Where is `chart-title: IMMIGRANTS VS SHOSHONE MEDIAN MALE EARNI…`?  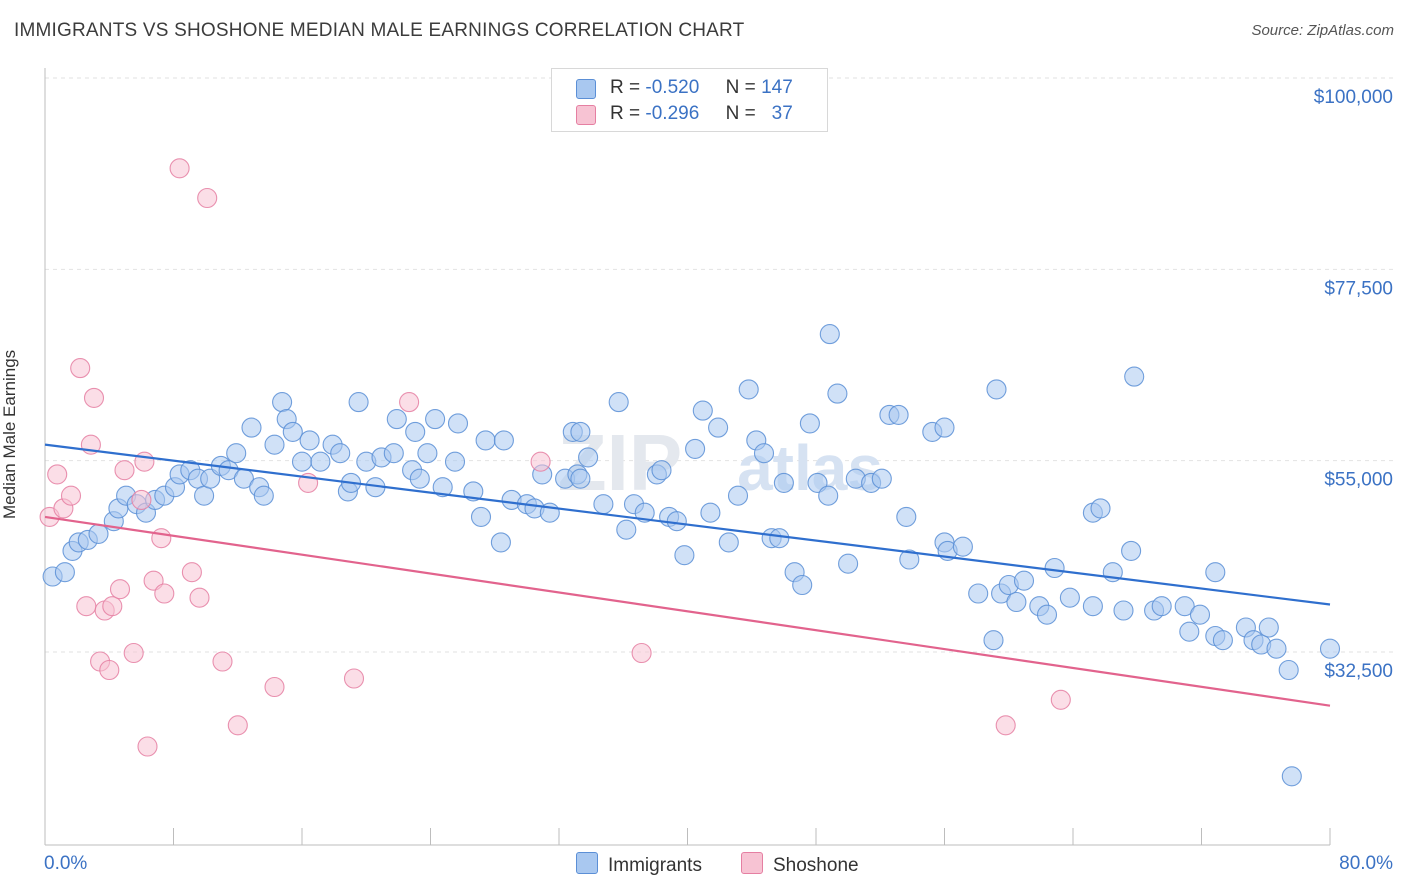
chart-title: IMMIGRANTS VS SHOSHONE MEDIAN MALE EARNI… is located at coordinates (379, 30).